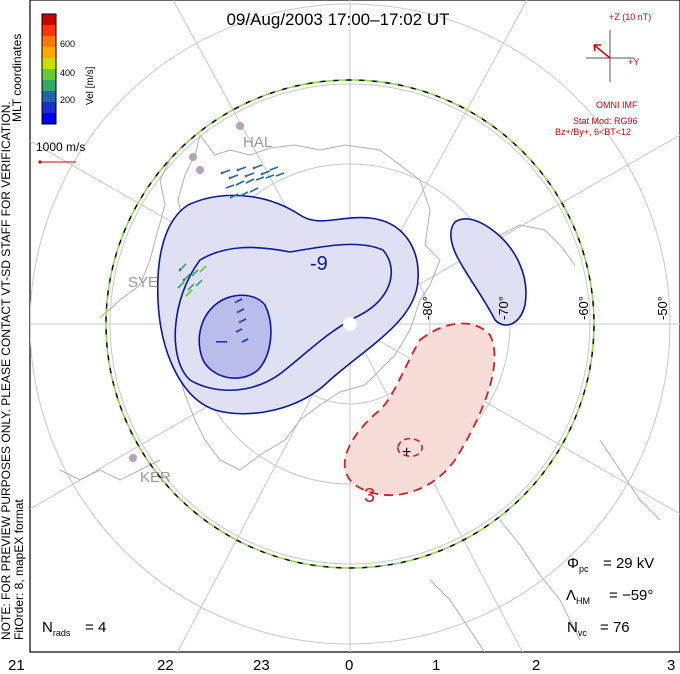 The width and height of the screenshot is (680, 674). Describe the element at coordinates (67, 100) in the screenshot. I see `colorbar-tick-200: 200` at that location.